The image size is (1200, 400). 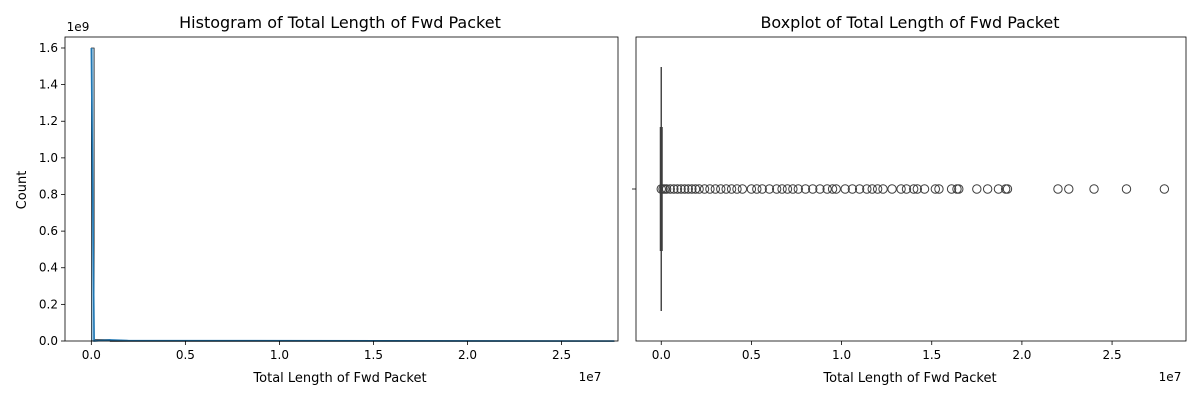 What do you see at coordinates (909, 22) in the screenshot?
I see `boxplot-title: Boxplot of Total Length of Fwd Packet` at bounding box center [909, 22].